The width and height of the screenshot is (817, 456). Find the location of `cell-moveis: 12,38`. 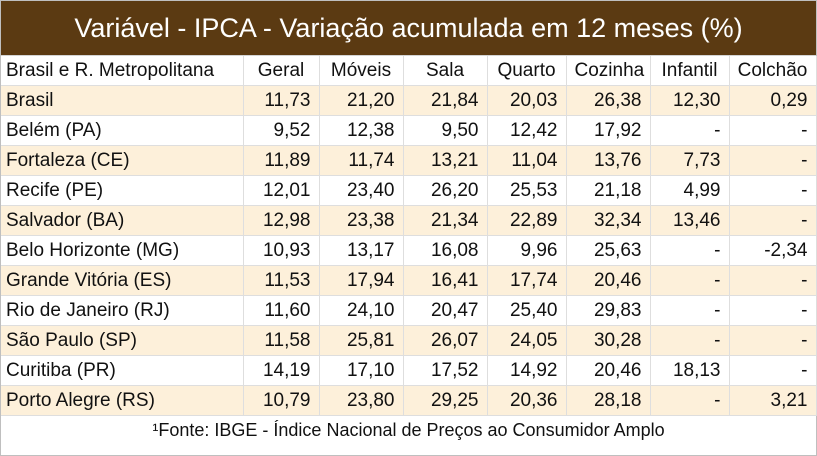

cell-moveis: 12,38 is located at coordinates (361, 130).